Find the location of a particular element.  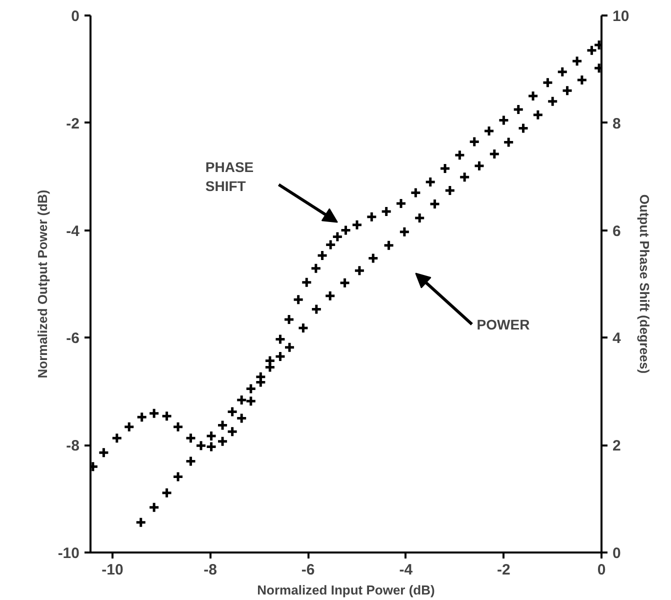

x-axis-title: Normalized Input Power (dB) is located at coordinates (346, 590).